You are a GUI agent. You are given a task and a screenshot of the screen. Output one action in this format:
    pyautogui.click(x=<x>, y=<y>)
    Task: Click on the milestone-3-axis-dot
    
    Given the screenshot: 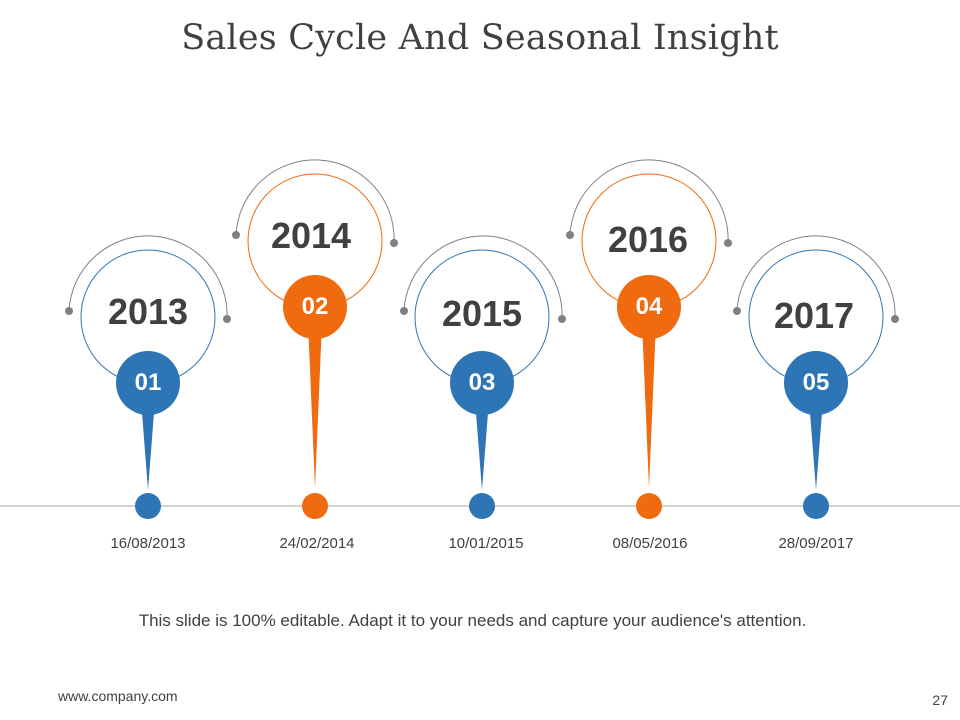 What is the action you would take?
    pyautogui.click(x=482, y=506)
    